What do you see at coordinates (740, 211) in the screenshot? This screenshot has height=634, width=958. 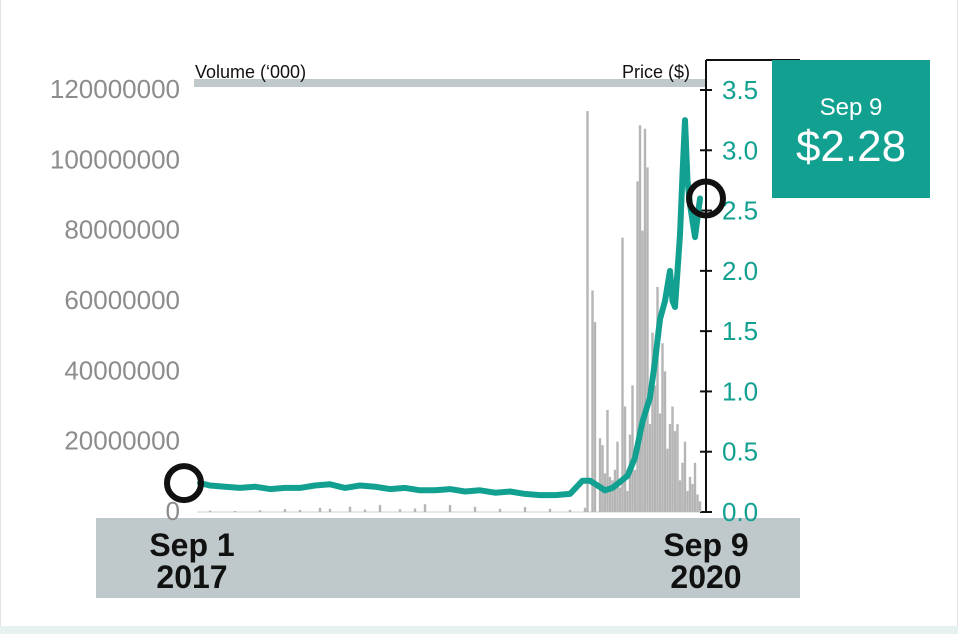 I see `price-tick-label: 2.5` at bounding box center [740, 211].